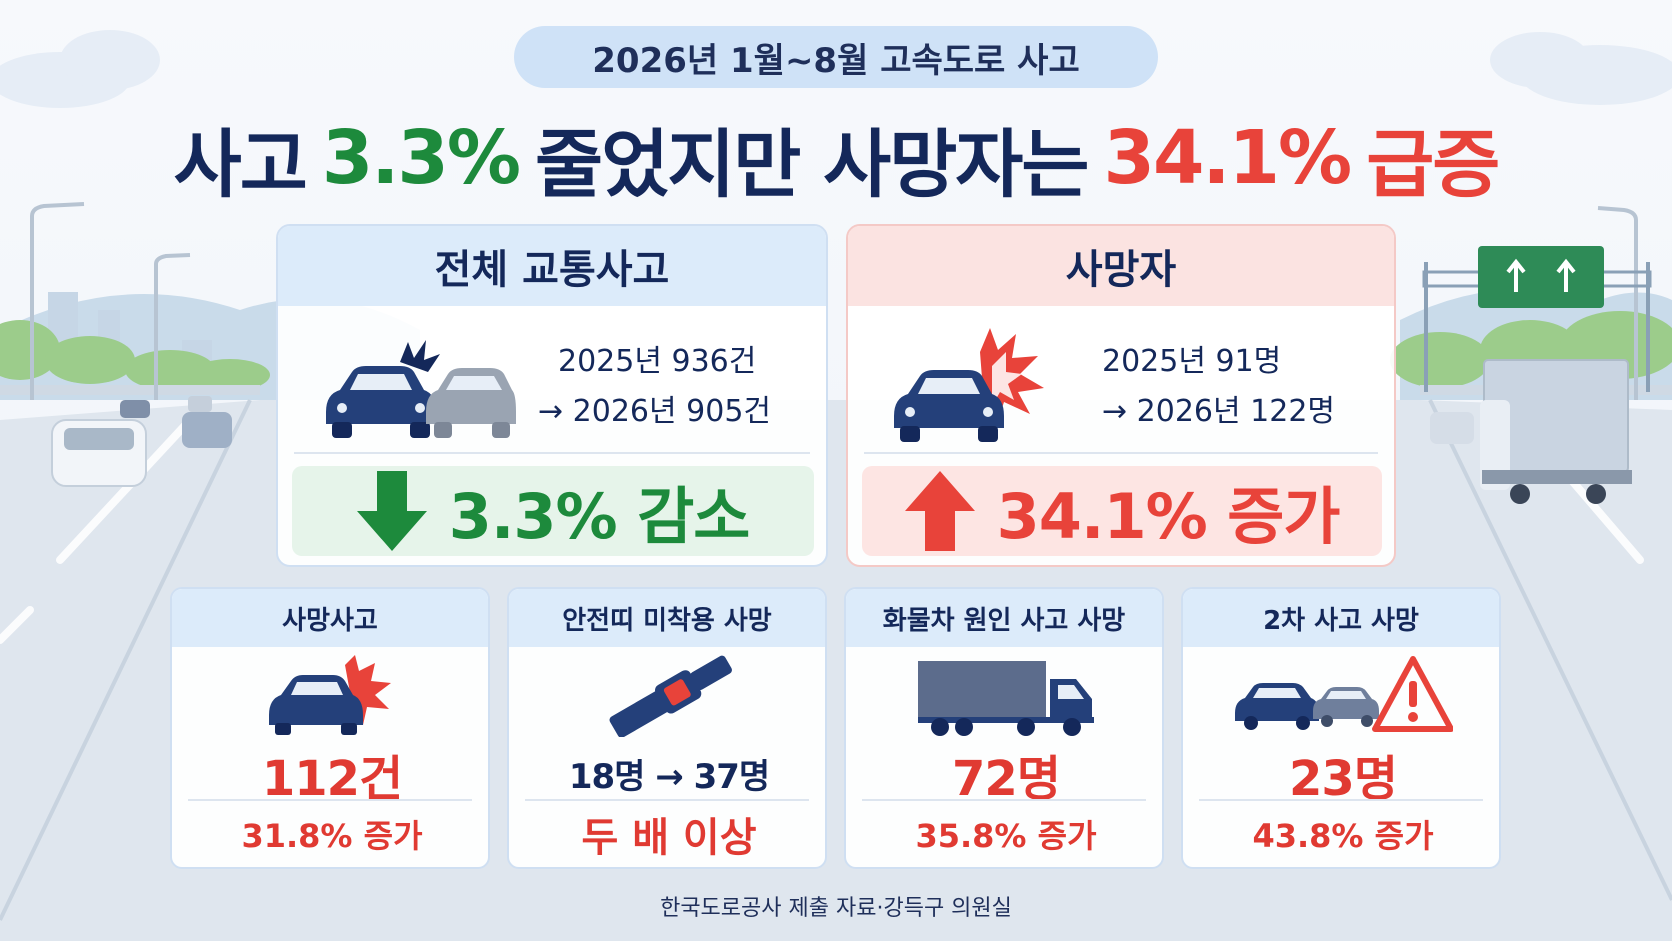 The height and width of the screenshot is (941, 1672). Describe the element at coordinates (1341, 618) in the screenshot. I see `stat-title: 2차 사고 사망` at that location.